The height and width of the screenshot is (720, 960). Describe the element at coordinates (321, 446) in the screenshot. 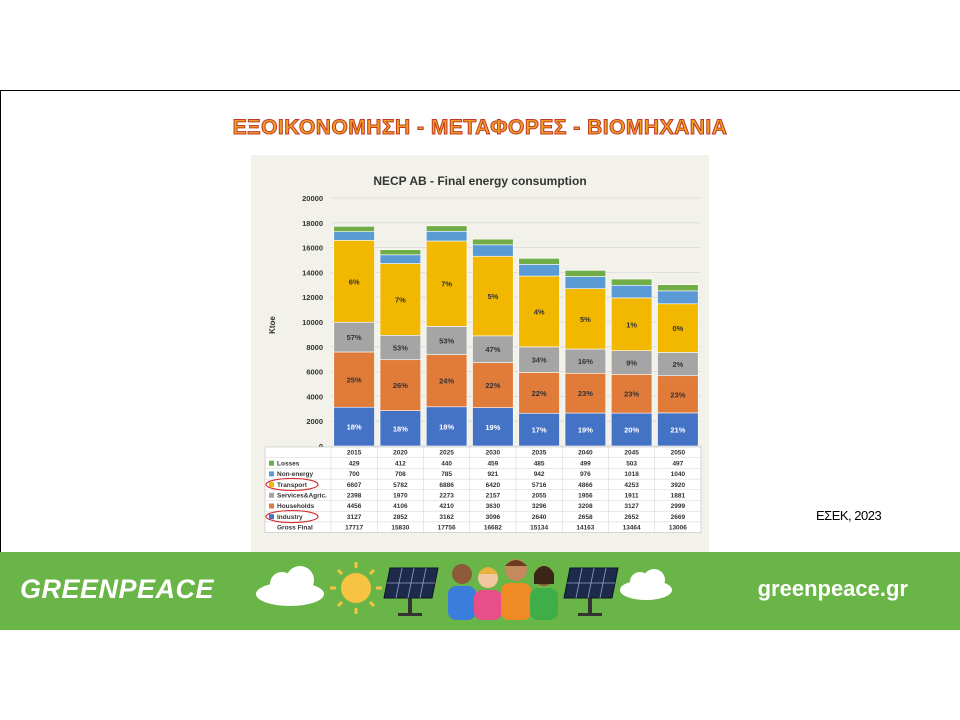

I see `y-tick-label: 0` at that location.